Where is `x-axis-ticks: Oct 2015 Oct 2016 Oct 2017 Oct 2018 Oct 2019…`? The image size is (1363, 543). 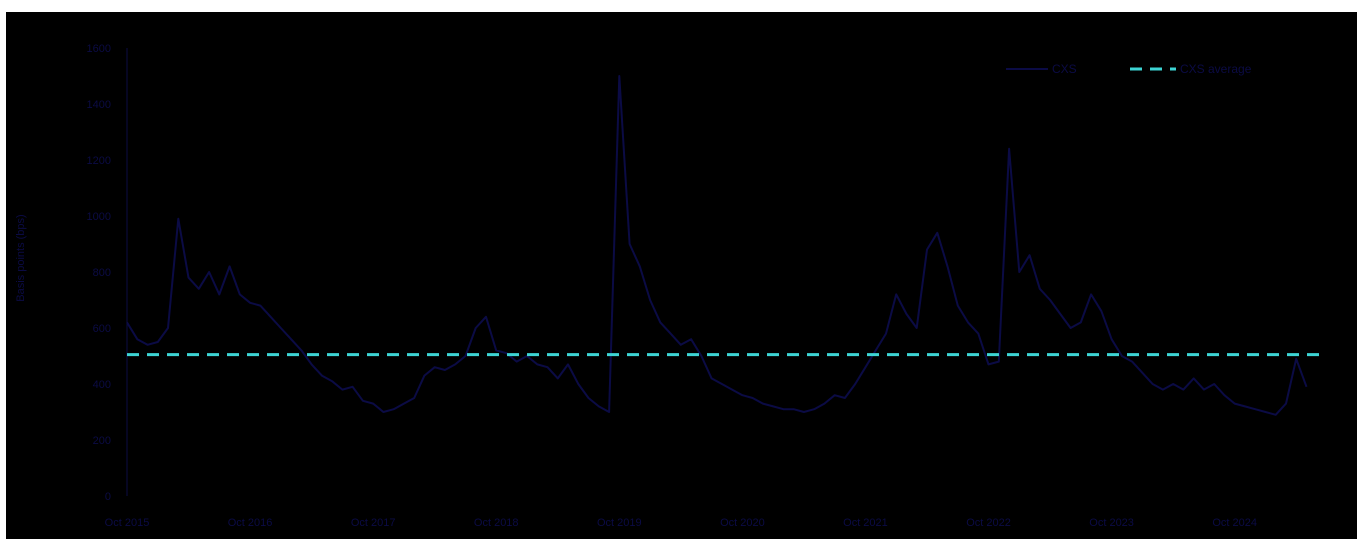
x-axis-ticks: Oct 2015 Oct 2016 Oct 2017 Oct 2018 Oct 2019… is located at coordinates (681, 523).